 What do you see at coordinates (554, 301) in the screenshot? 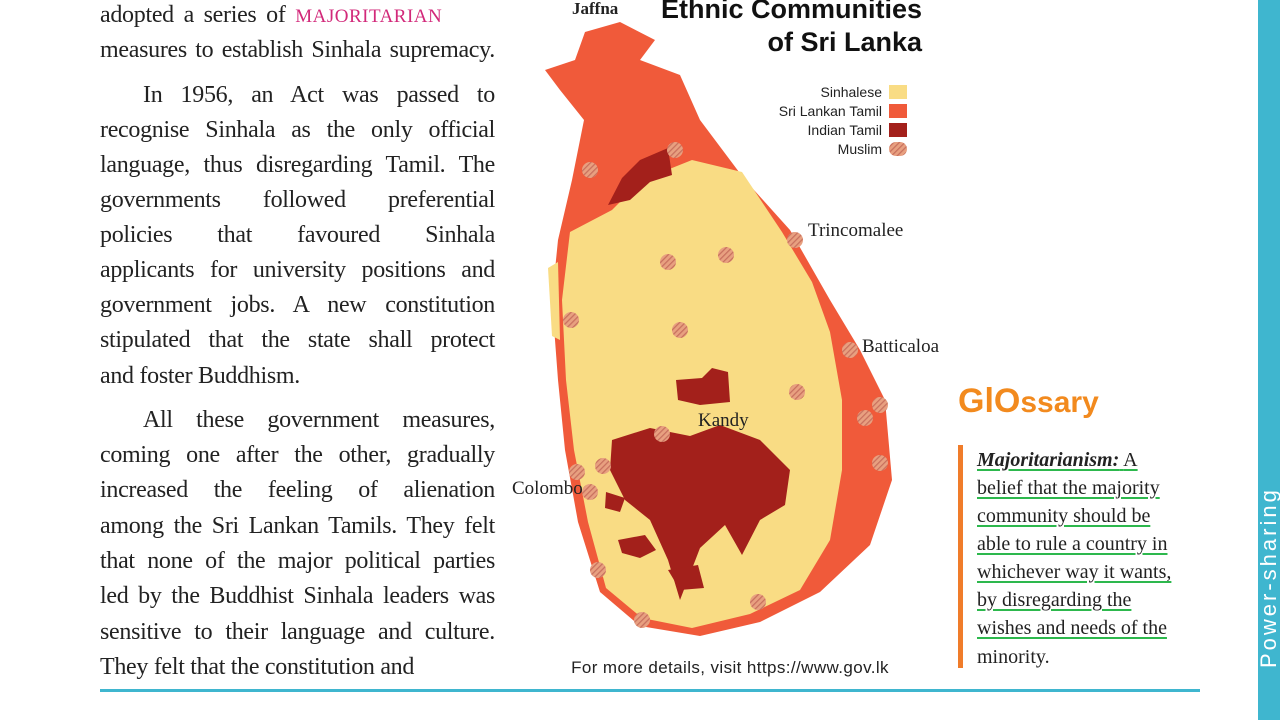
I see `sinhalese-coast` at bounding box center [554, 301].